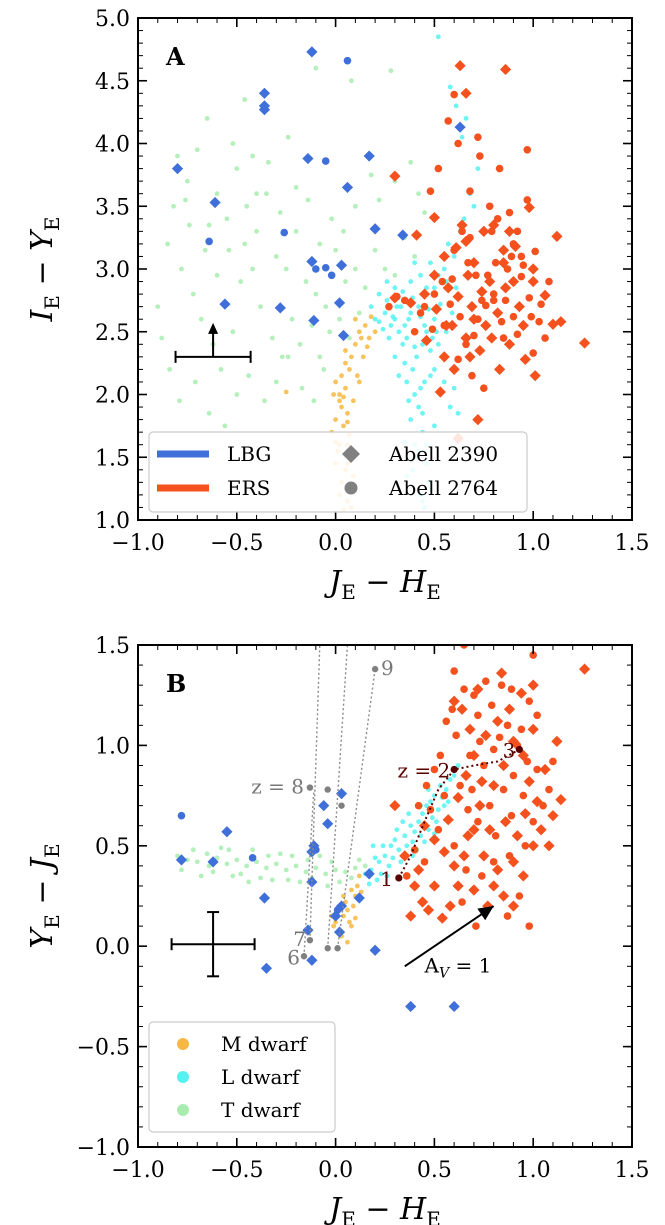 Image resolution: width=665 pixels, height=1225 pixels. What do you see at coordinates (112, 947) in the screenshot?
I see `y-tick-label: 0.0` at bounding box center [112, 947].